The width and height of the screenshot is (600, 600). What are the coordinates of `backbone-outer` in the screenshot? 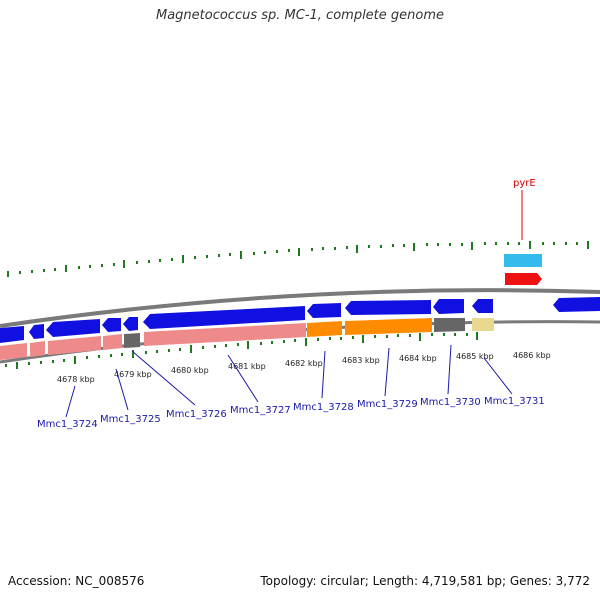 It's located at (300, 308).